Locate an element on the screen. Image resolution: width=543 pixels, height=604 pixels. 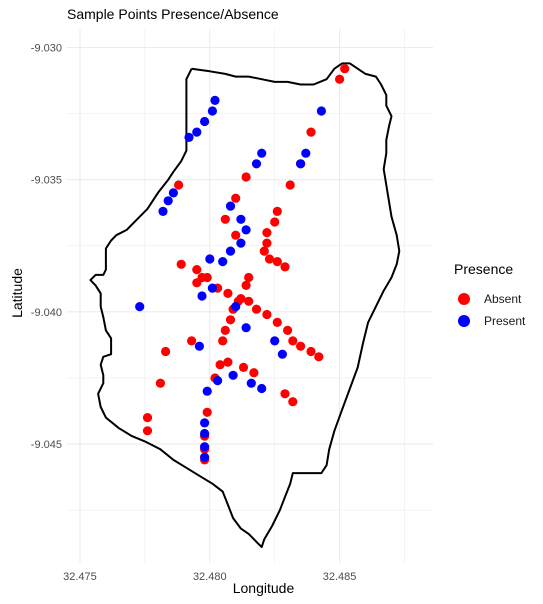
legend-label-absent: Absent is located at coordinates (502, 299).